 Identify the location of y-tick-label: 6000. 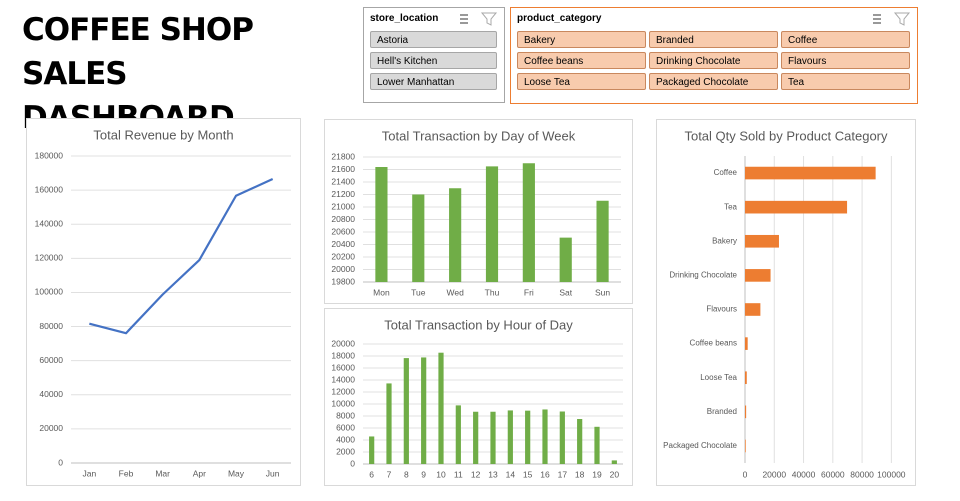
(345, 427).